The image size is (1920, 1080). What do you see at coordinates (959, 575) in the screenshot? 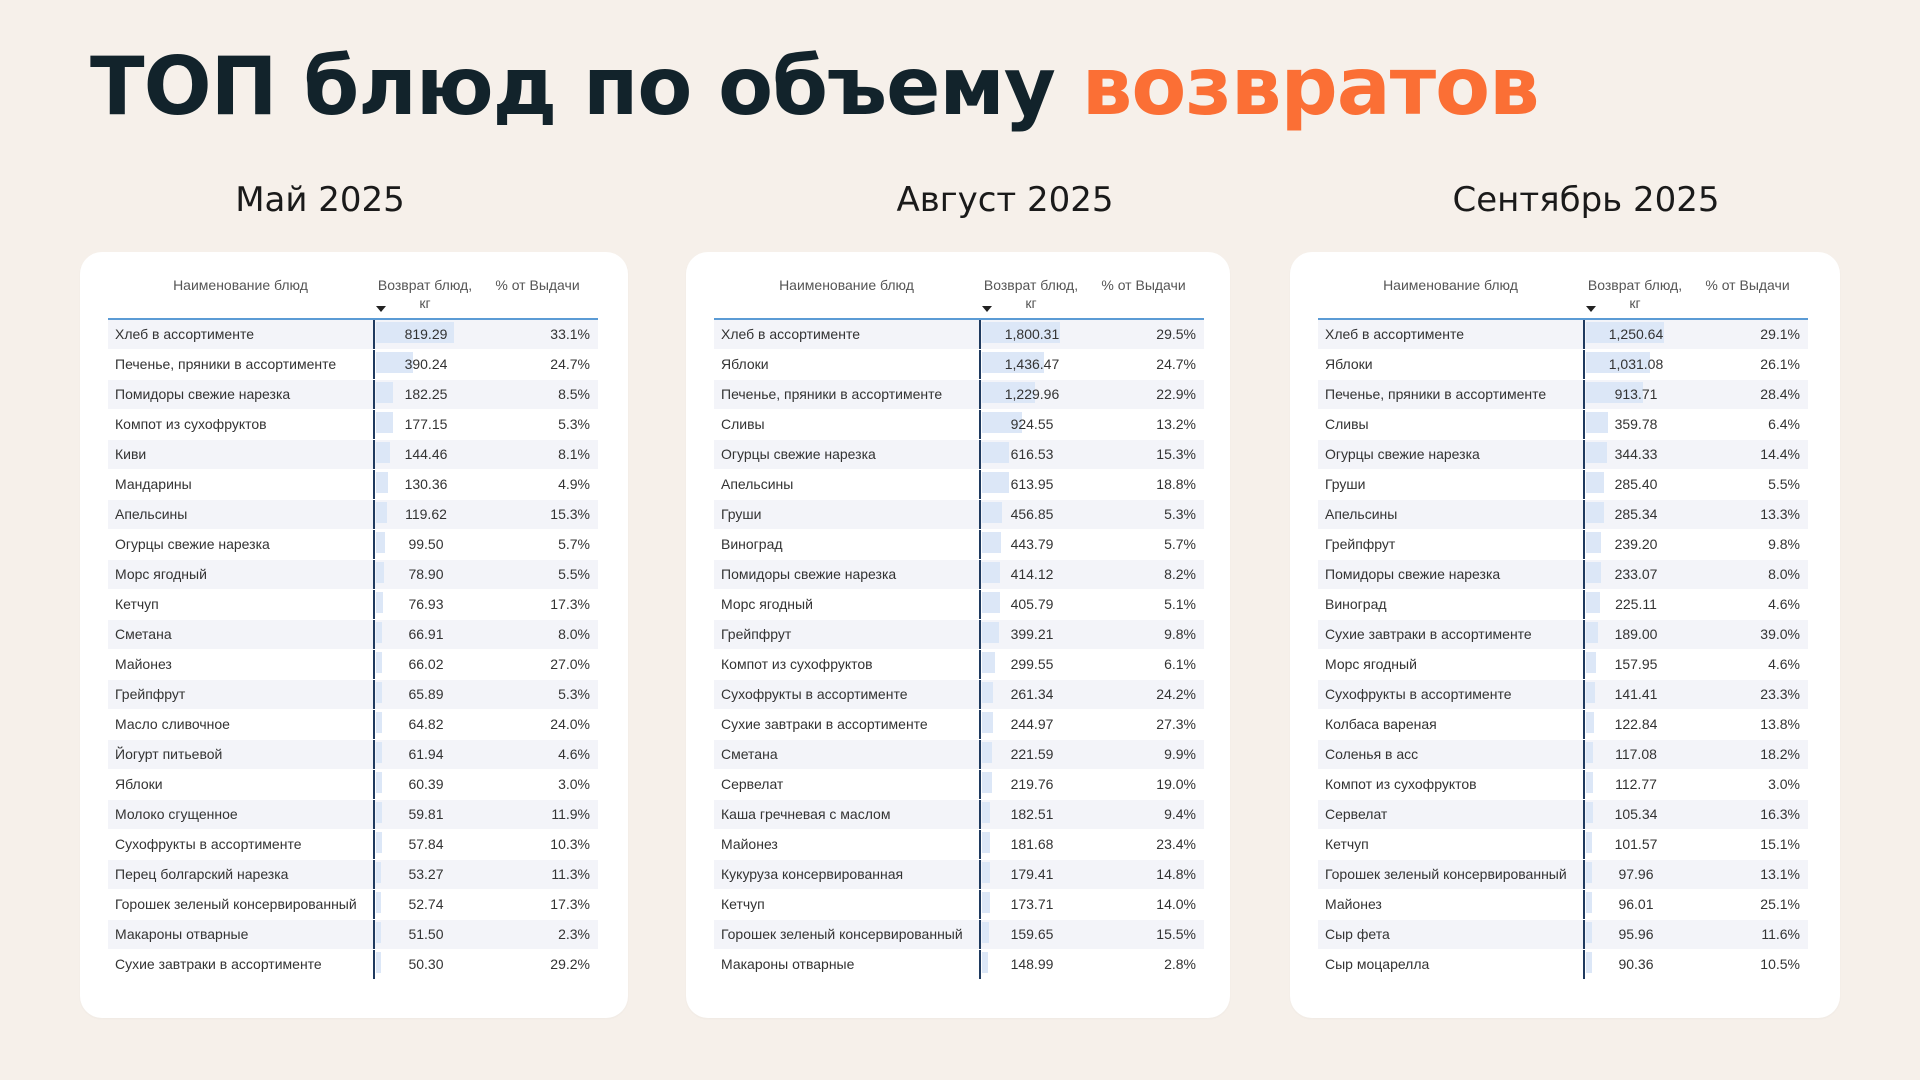
I see `table-row: Помидоры свежие нарезка 414.12 8.2%` at bounding box center [959, 575].